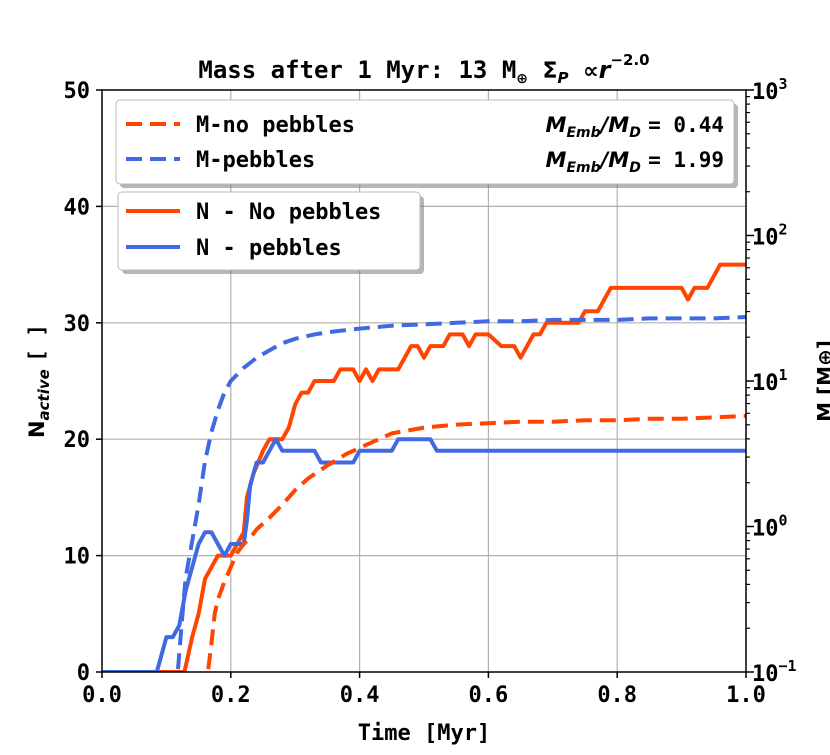 The width and height of the screenshot is (830, 755). Describe the element at coordinates (83, 673) in the screenshot. I see `y-tick-label: 0` at that location.